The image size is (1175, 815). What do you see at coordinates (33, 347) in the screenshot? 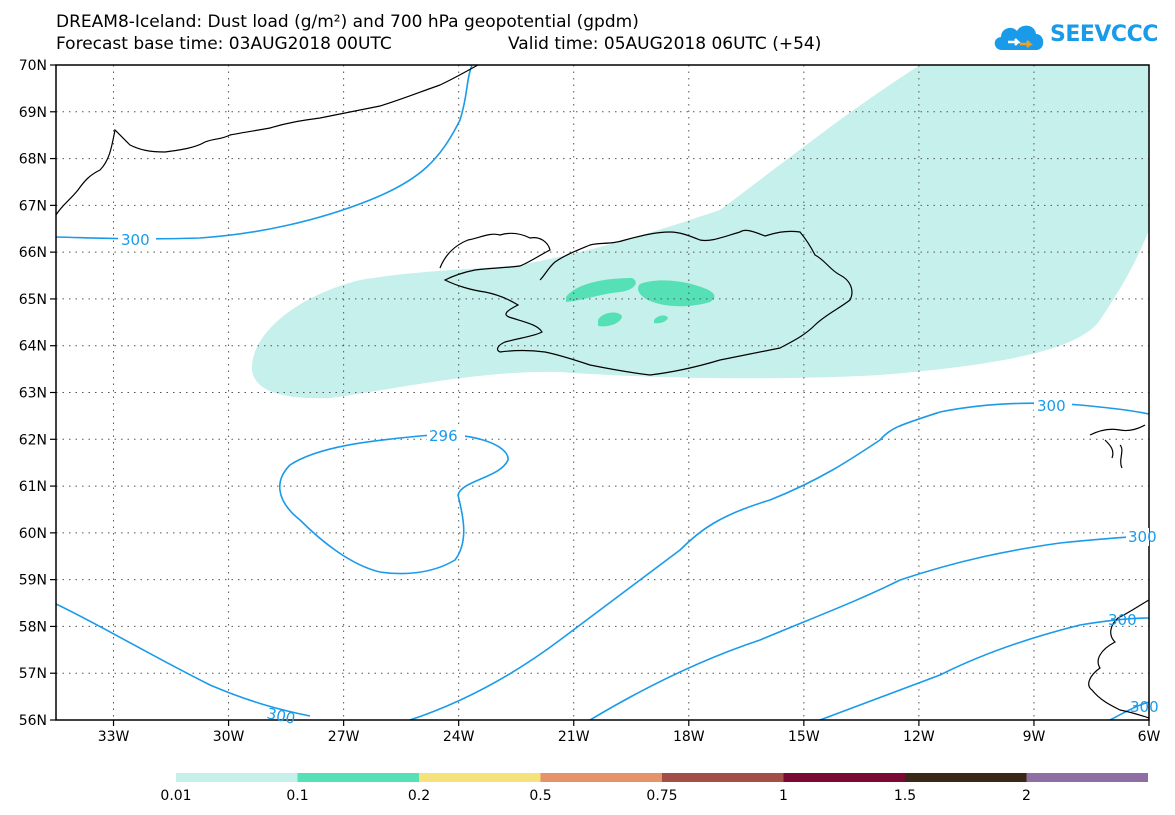
I see `lat-tick-label: 64N` at bounding box center [33, 347].